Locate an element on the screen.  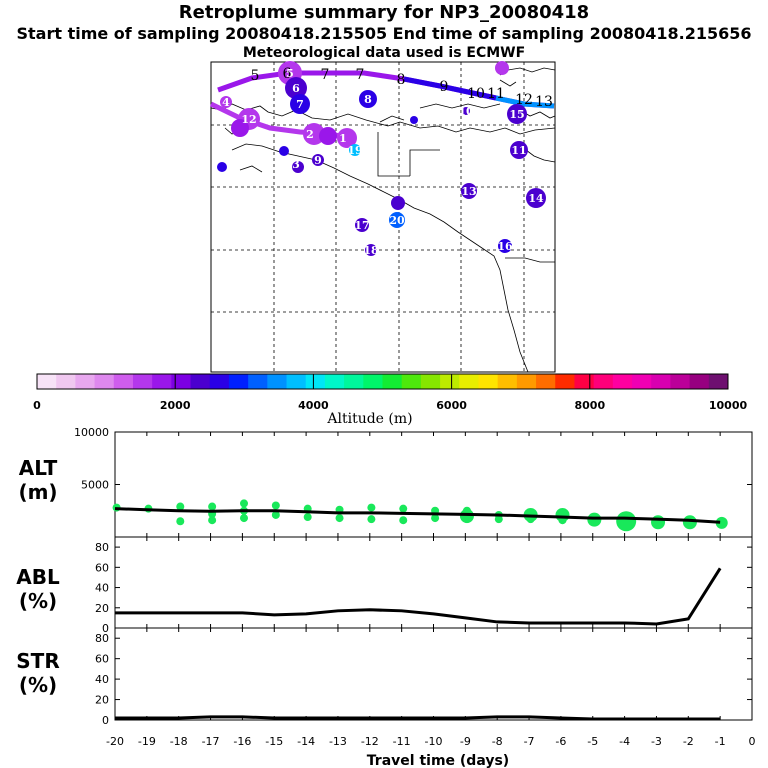
cluster-label: 12 is located at coordinates (248, 119).